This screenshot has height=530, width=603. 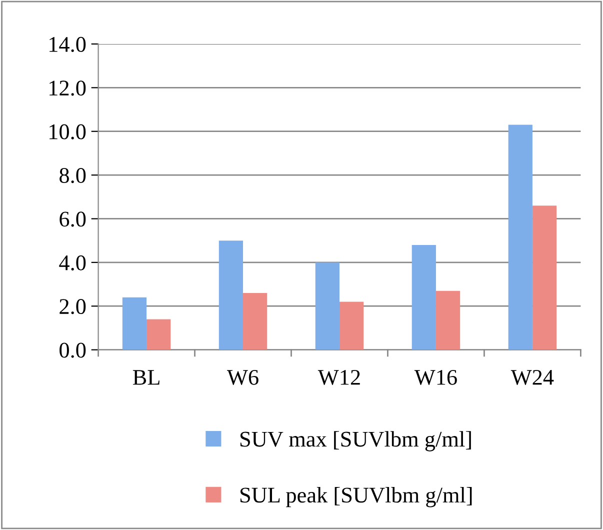 I want to click on y-tick-label: 4.0, so click(x=72, y=262).